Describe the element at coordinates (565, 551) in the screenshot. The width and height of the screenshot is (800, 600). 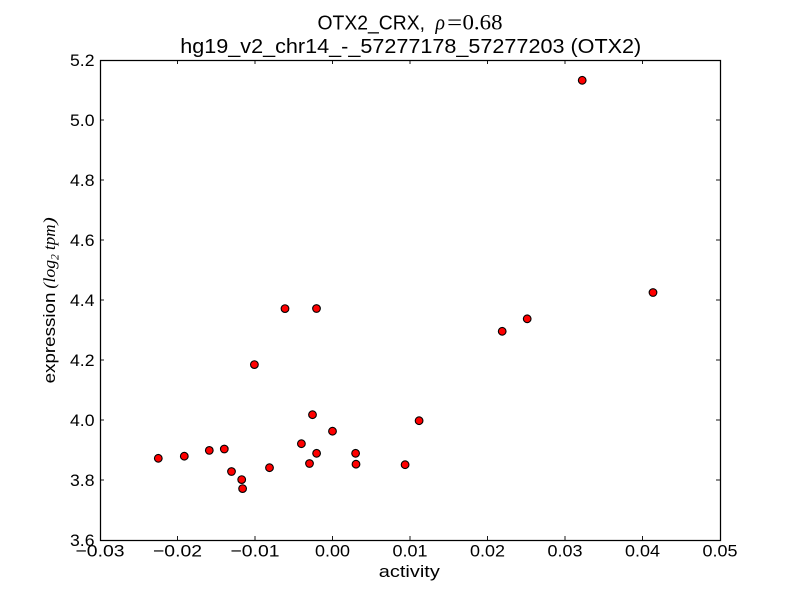
I see `svg-text: 0.03` at that location.